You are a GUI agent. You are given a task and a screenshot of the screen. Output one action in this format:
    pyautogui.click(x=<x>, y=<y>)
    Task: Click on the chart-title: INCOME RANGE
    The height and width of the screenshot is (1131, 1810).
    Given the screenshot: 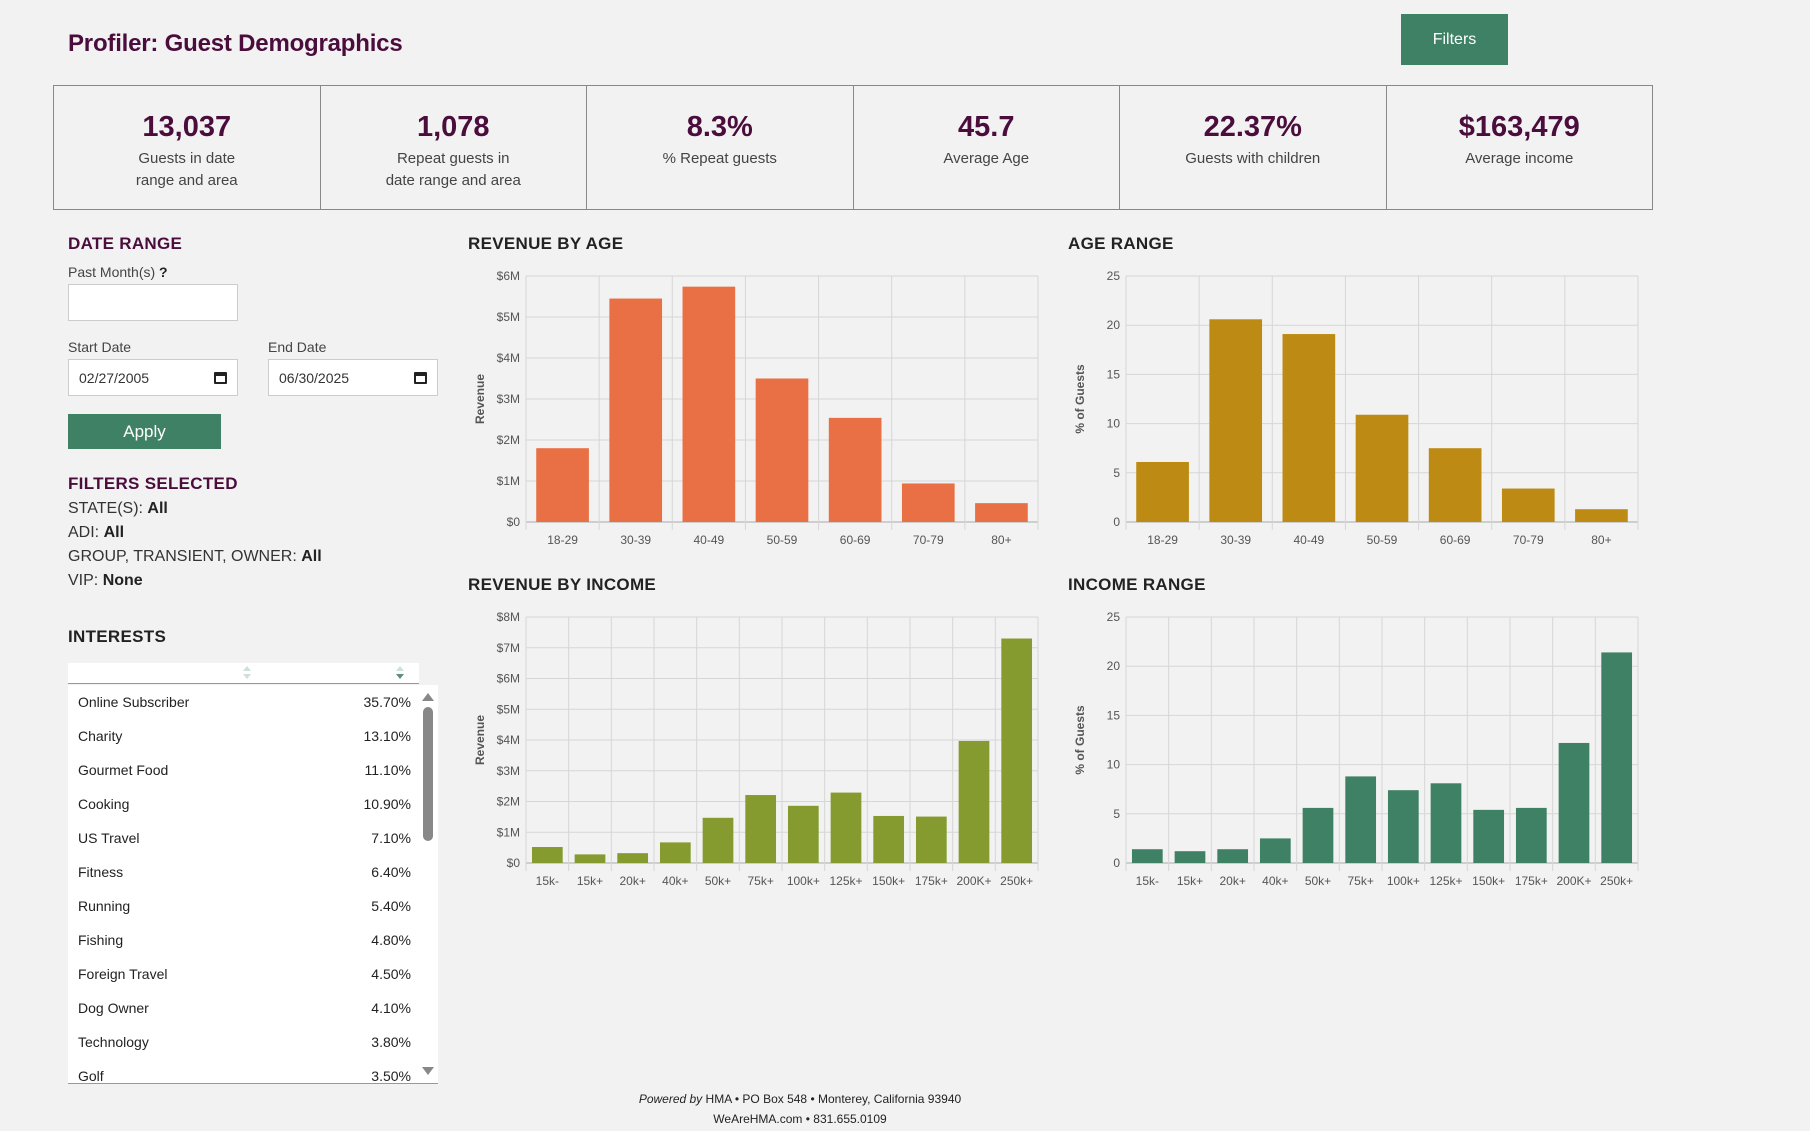 What is the action you would take?
    pyautogui.click(x=1137, y=584)
    